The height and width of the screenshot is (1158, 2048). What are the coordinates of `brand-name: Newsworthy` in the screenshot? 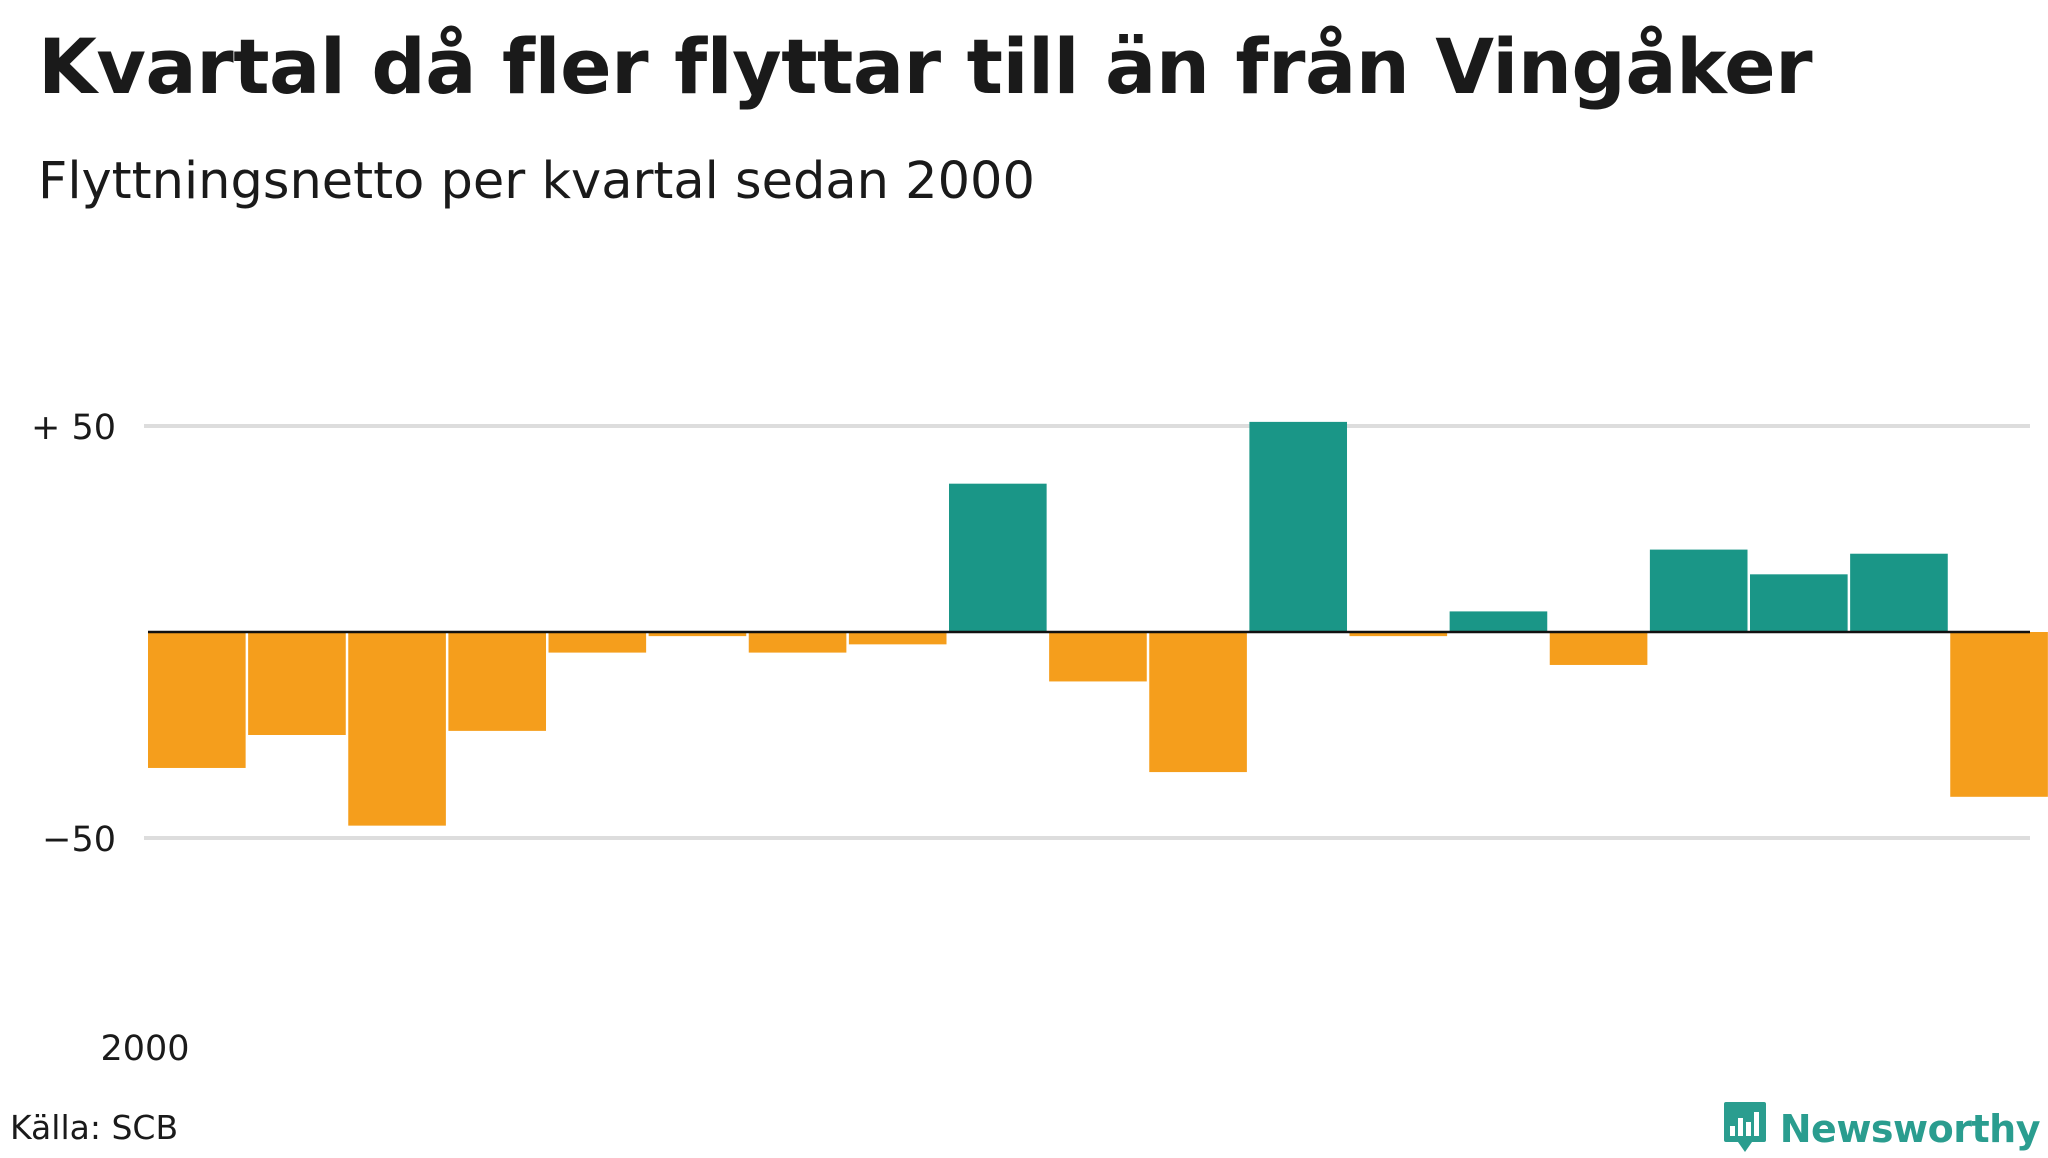 It's located at (1910, 1129).